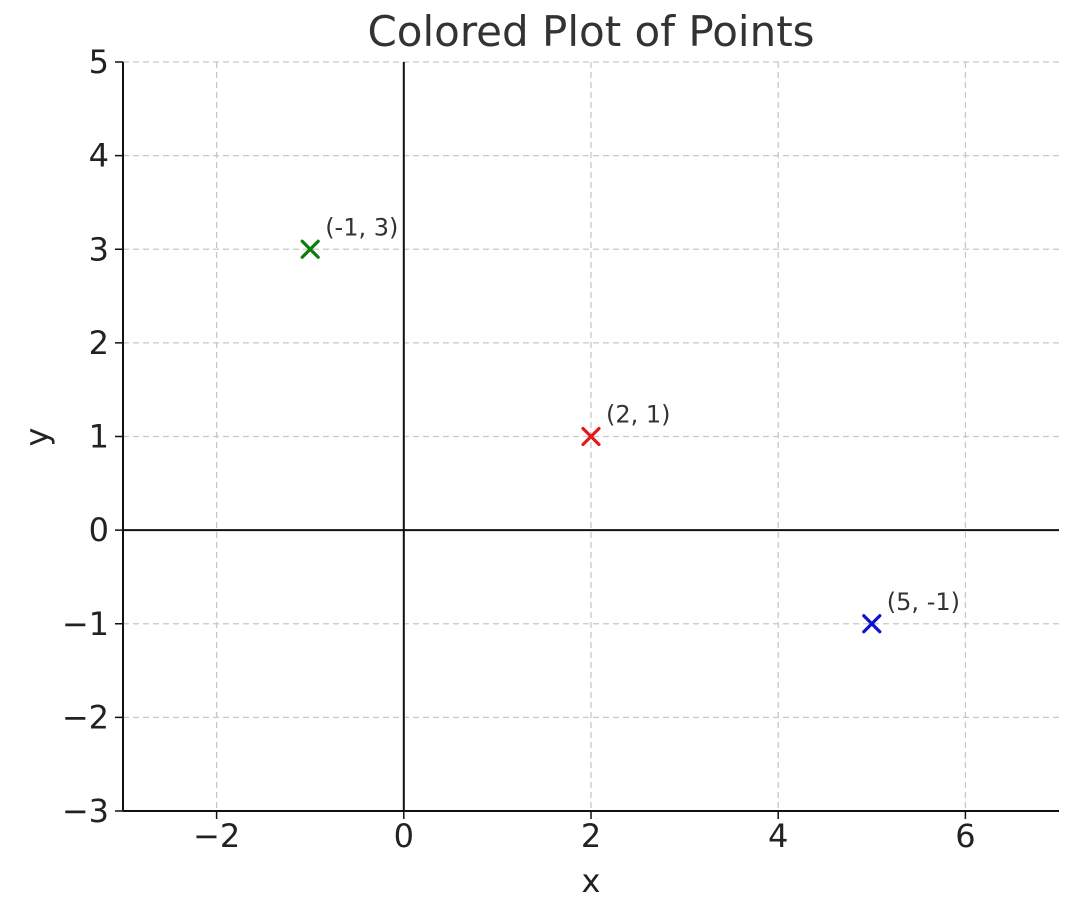 Image resolution: width=1079 pixels, height=918 pixels. I want to click on x-axis-label: x, so click(591, 881).